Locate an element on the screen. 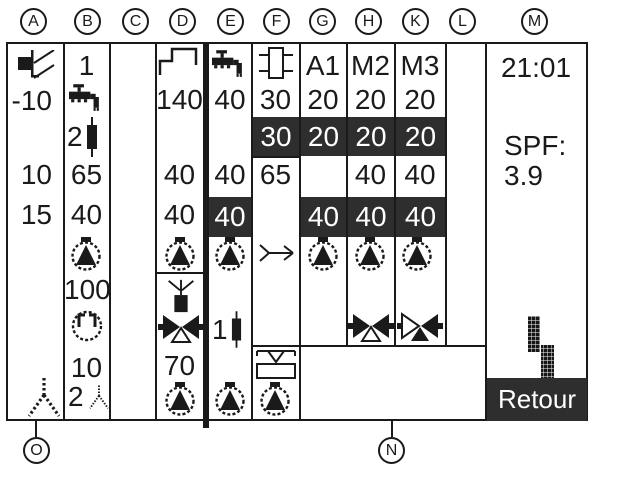 The height and width of the screenshot is (480, 640). column-label-a: A is located at coordinates (33, 21).